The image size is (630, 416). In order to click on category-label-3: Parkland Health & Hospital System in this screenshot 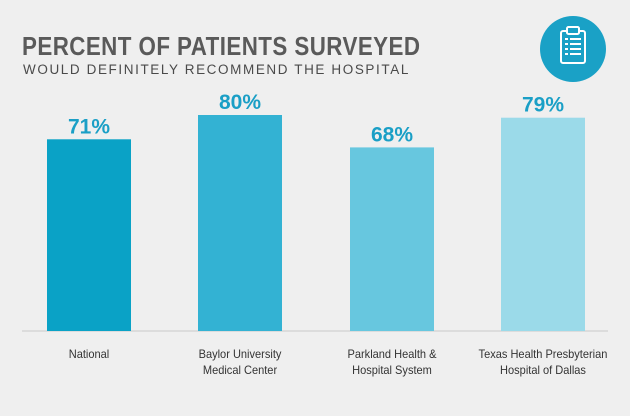, I will do `click(392, 362)`.